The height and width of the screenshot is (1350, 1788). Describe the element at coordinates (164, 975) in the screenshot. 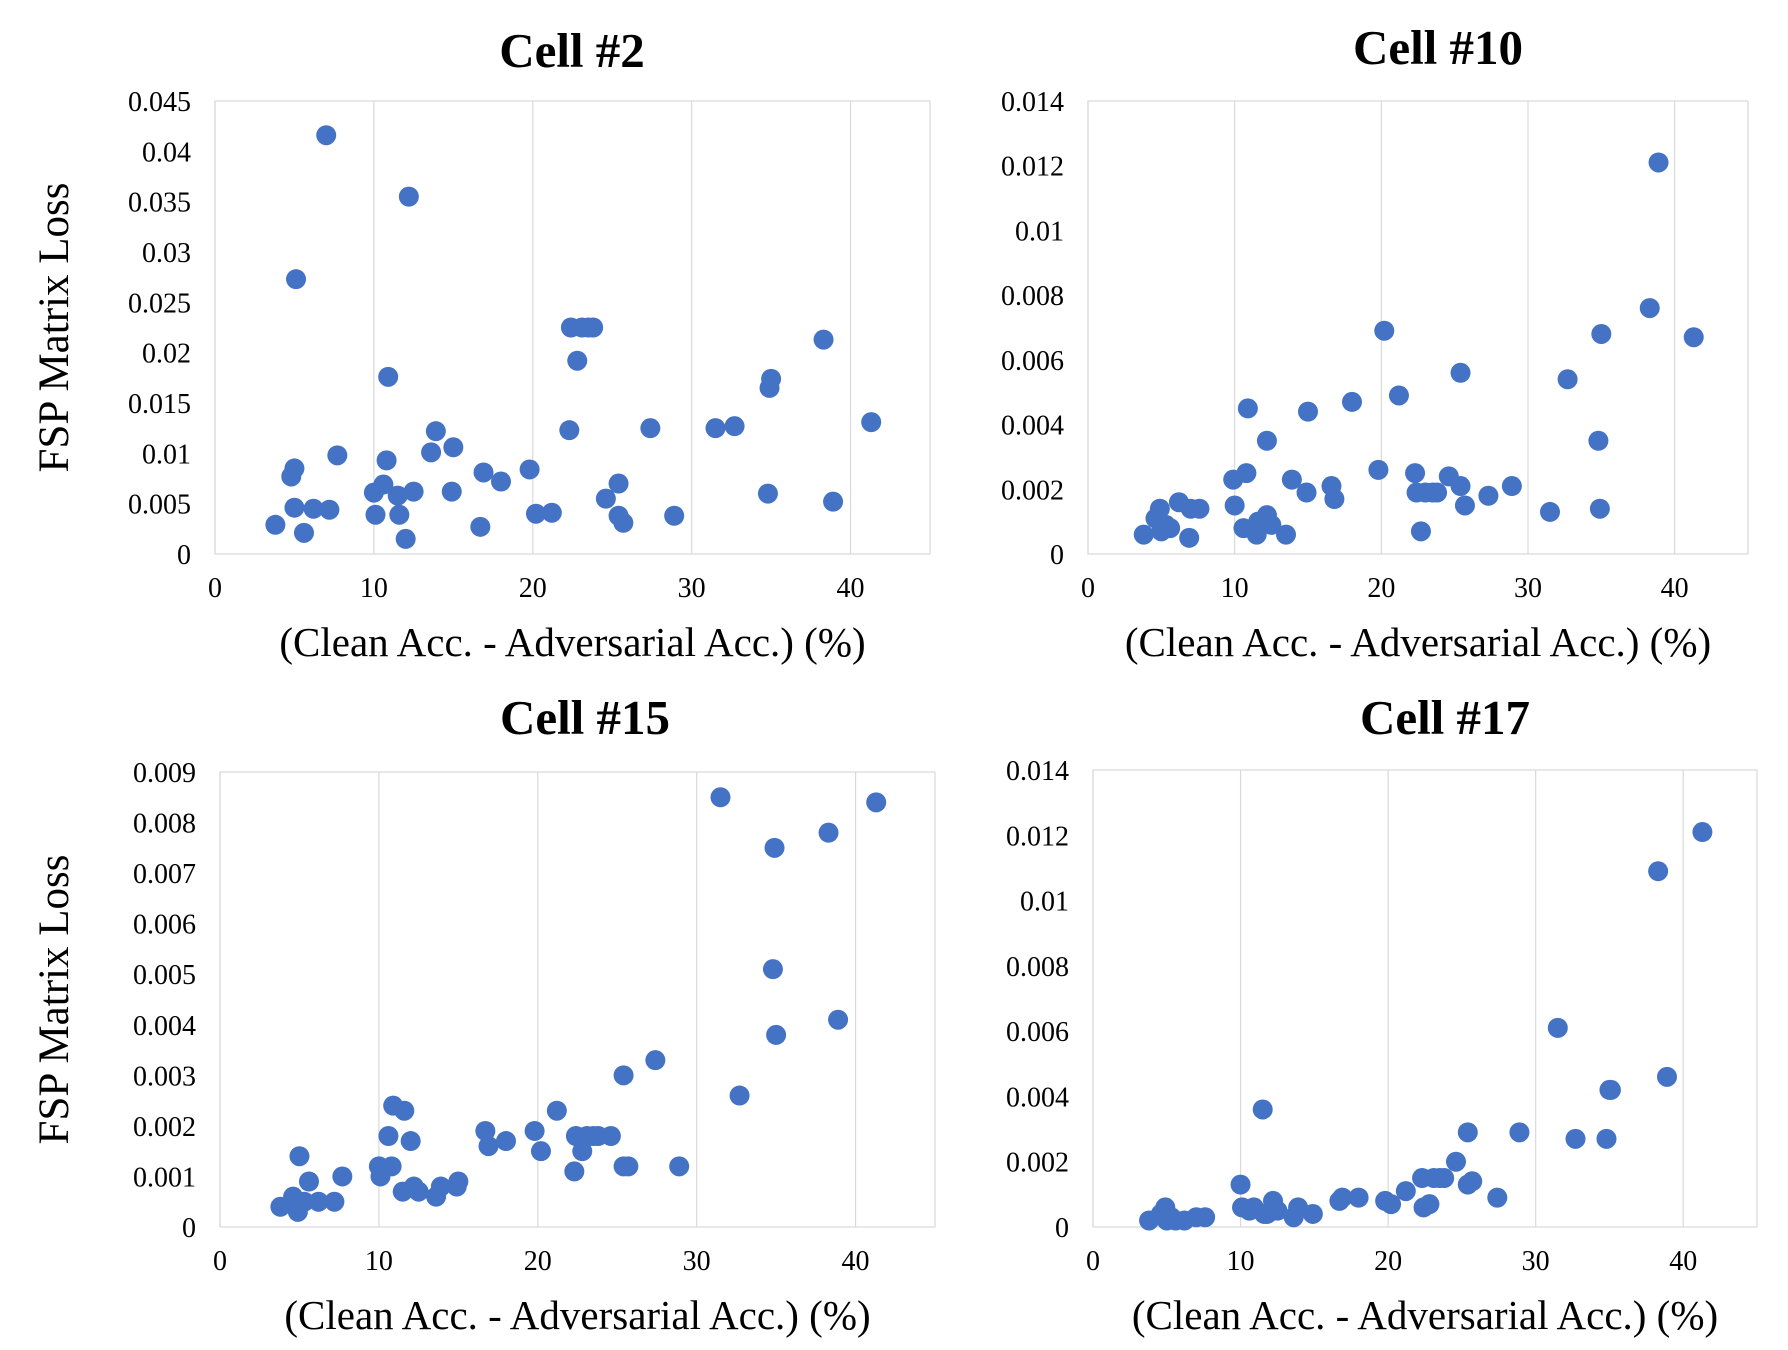

I see `y-tick-label: 0.005` at that location.